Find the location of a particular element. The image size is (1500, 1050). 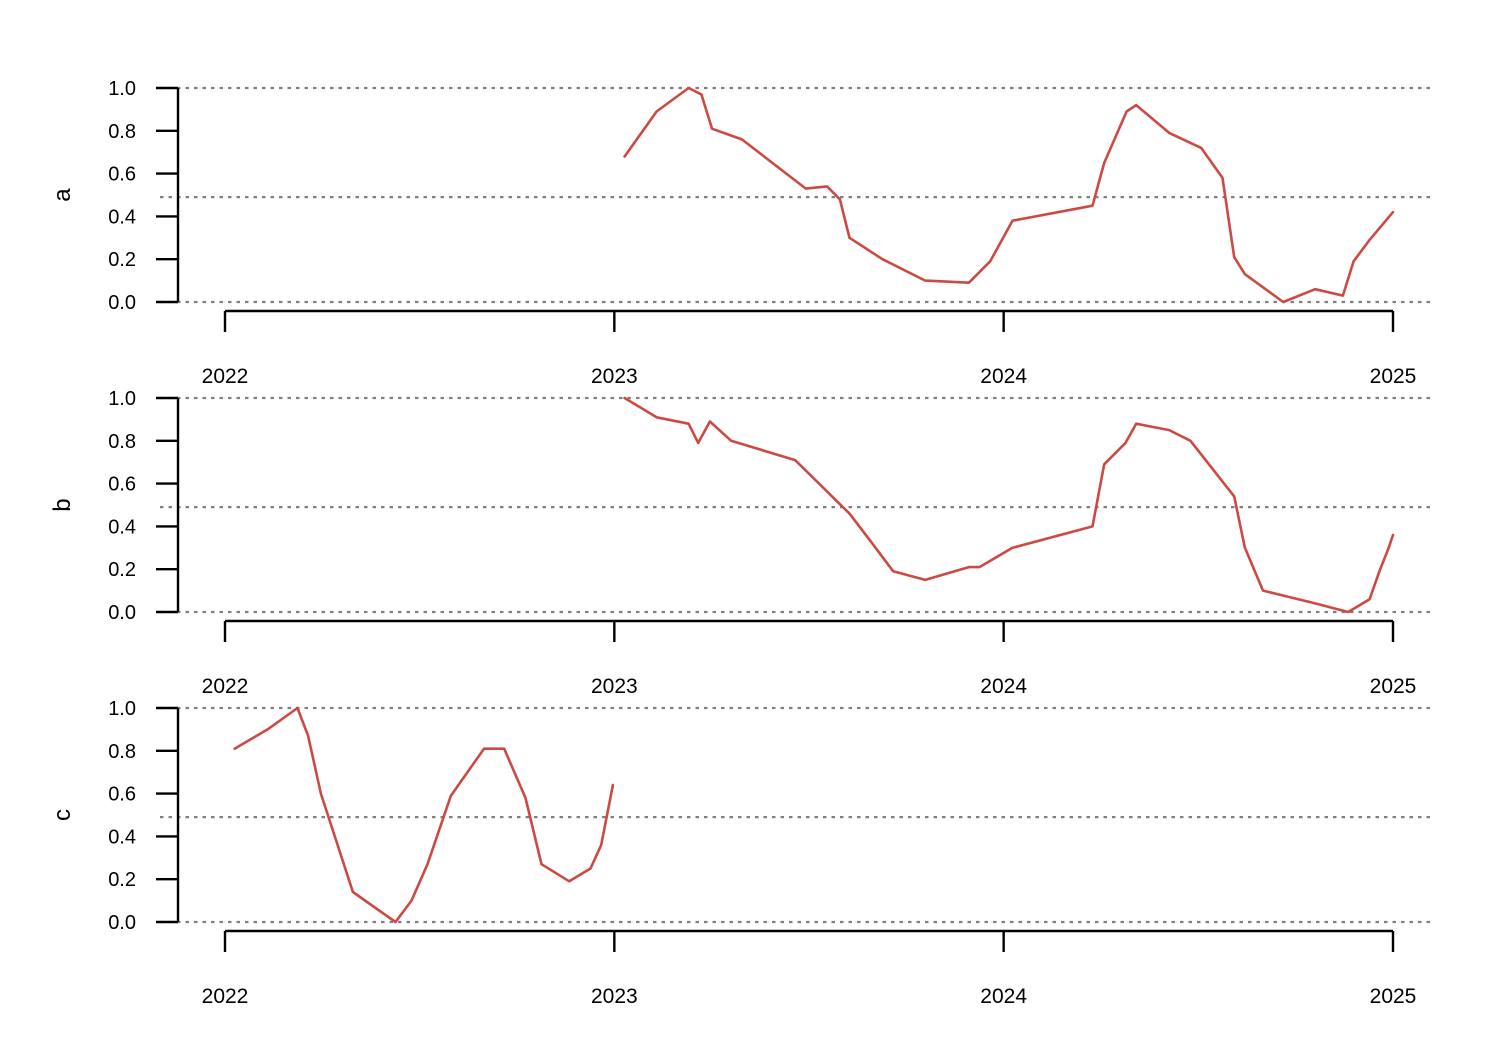

y-axis-label: c is located at coordinates (62, 815).